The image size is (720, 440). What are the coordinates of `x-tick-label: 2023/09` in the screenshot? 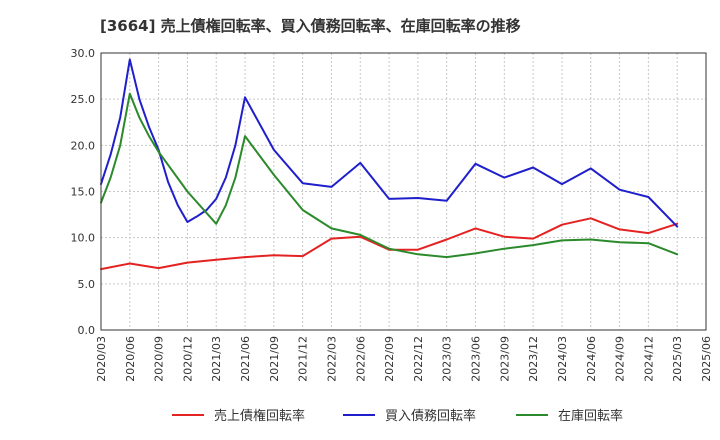 It's located at (504, 359).